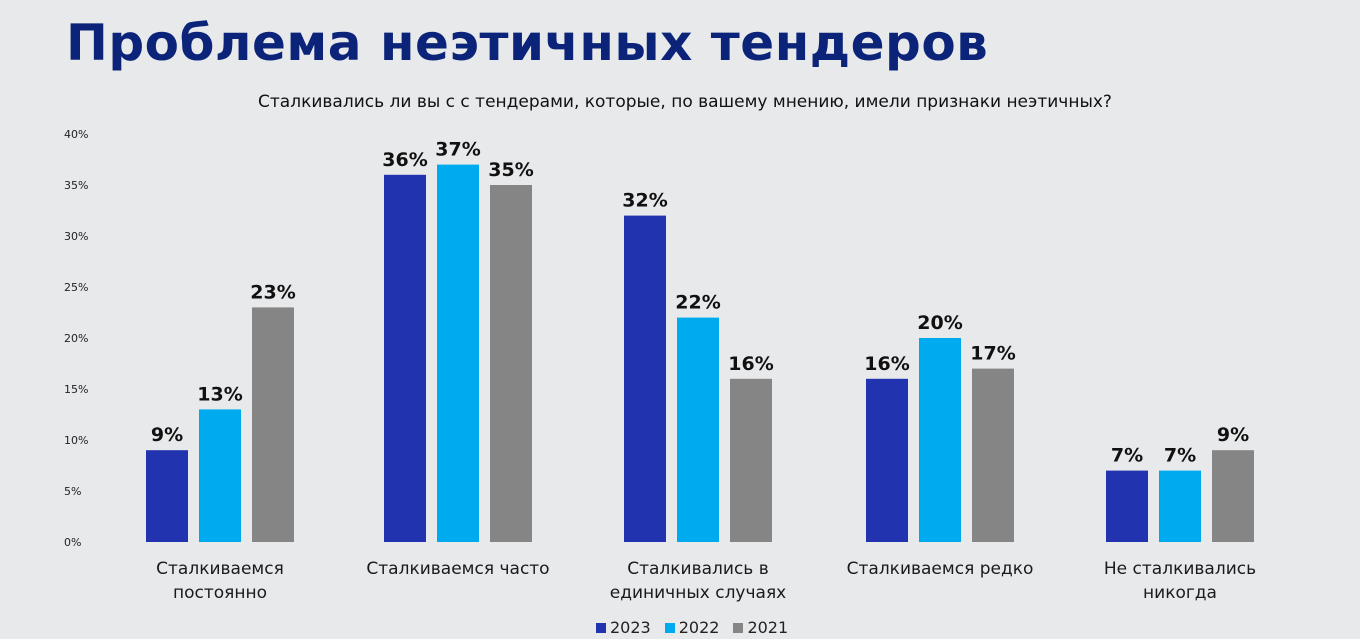  I want to click on legend-item-2023: 2023, so click(623, 627).